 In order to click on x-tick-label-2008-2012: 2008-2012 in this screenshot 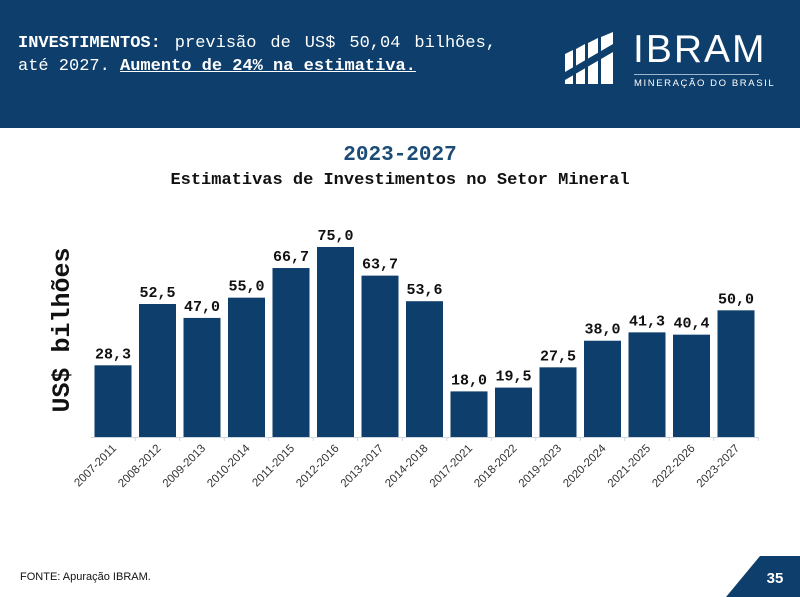, I will do `click(139, 466)`.